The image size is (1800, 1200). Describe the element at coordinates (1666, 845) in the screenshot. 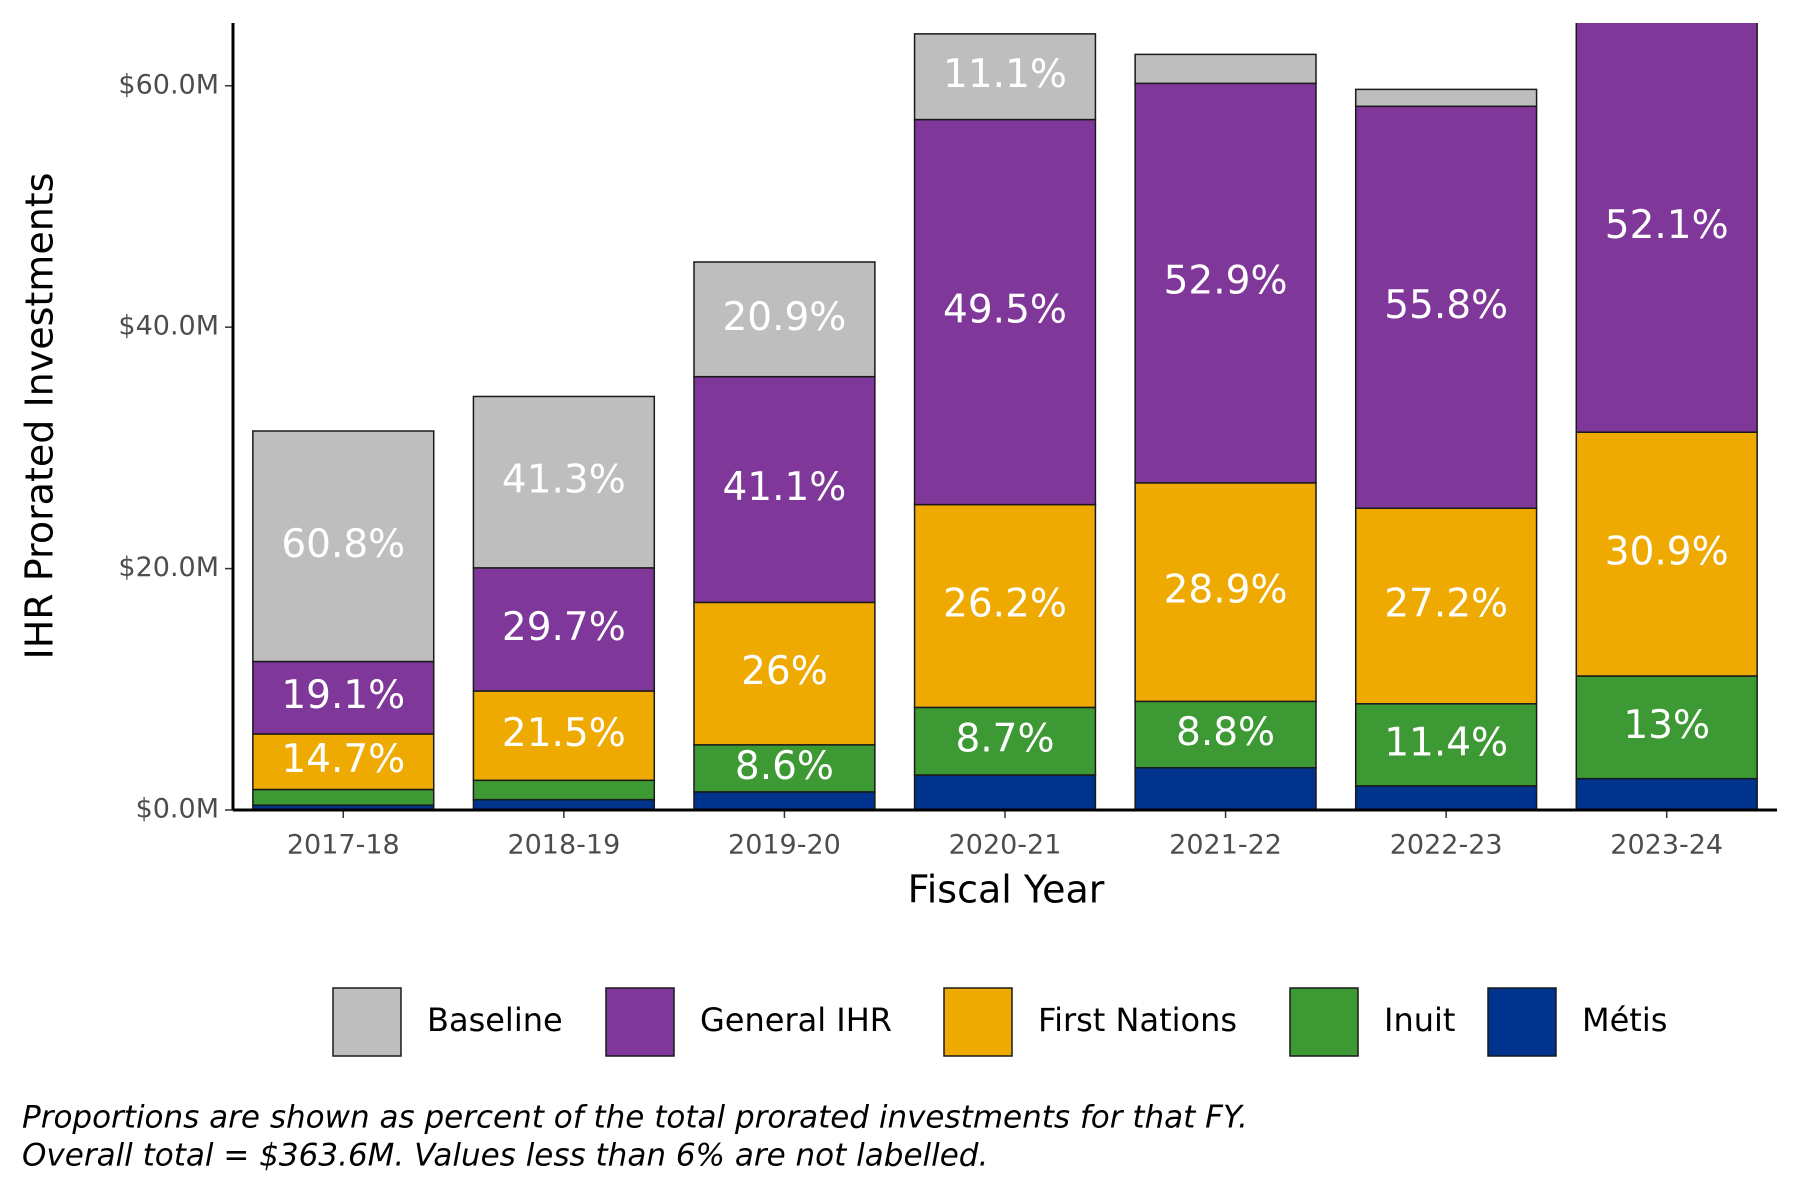

I see `x-tick-label: 2023-24` at that location.